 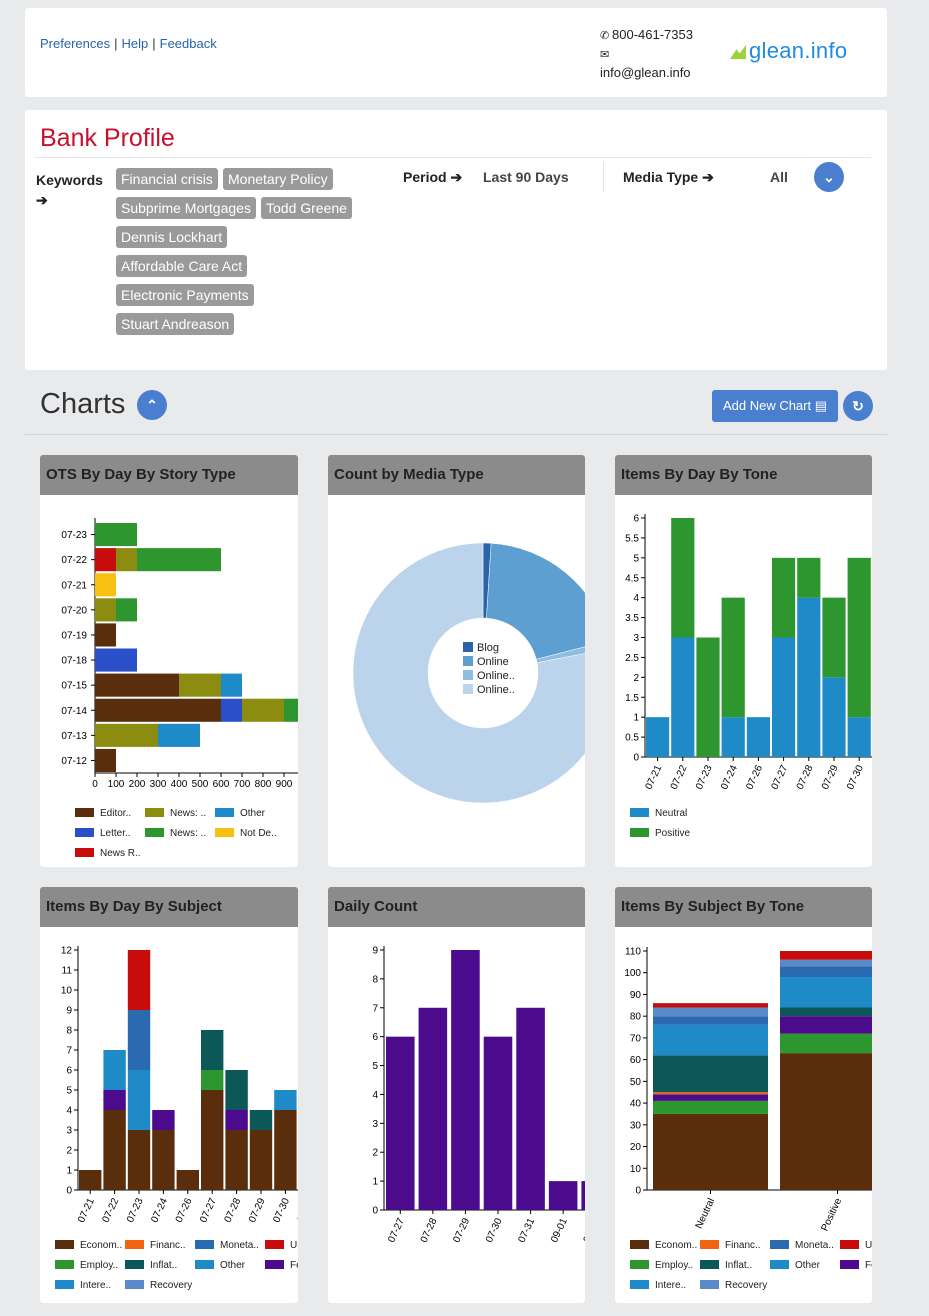 I want to click on legend-label: Employ.., so click(x=674, y=1265).